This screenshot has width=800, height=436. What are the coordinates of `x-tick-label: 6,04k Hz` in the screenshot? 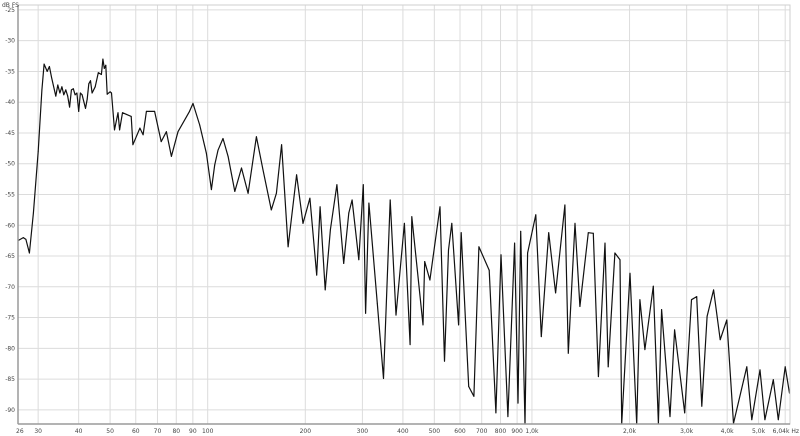 It's located at (786, 431).